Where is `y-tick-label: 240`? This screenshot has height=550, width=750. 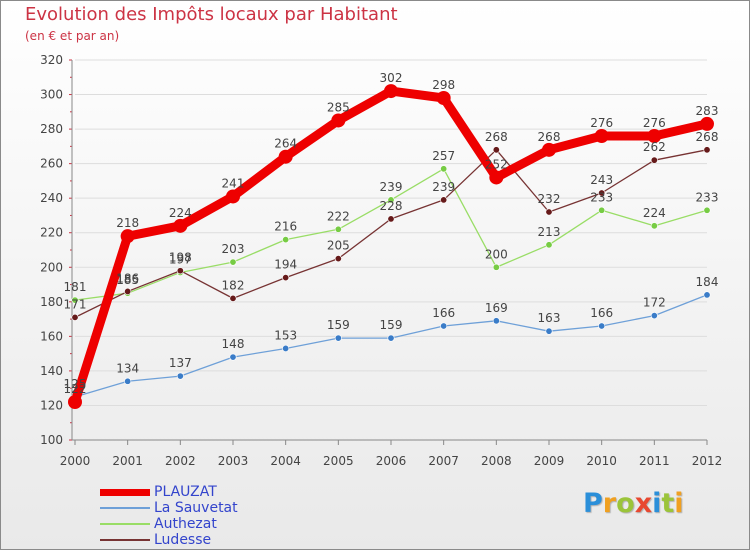
y-tick-label: 240 is located at coordinates (51, 198).